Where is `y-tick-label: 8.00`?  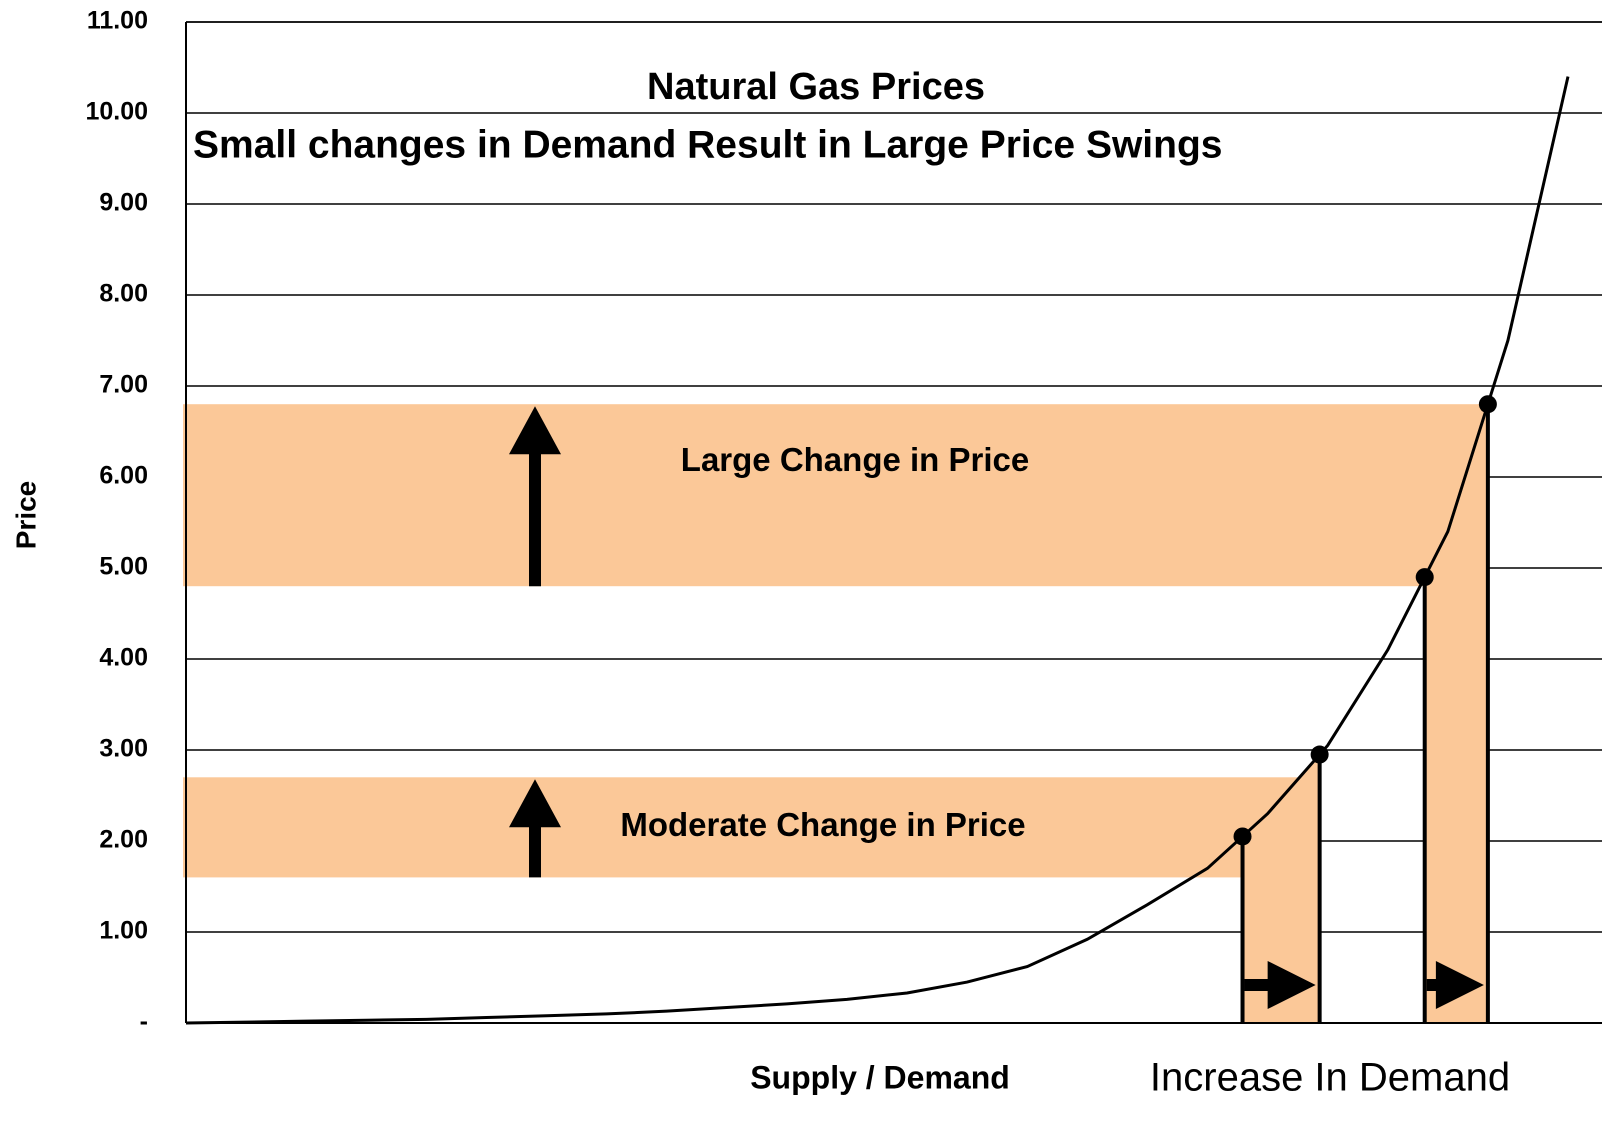
y-tick-label: 8.00 is located at coordinates (123, 294).